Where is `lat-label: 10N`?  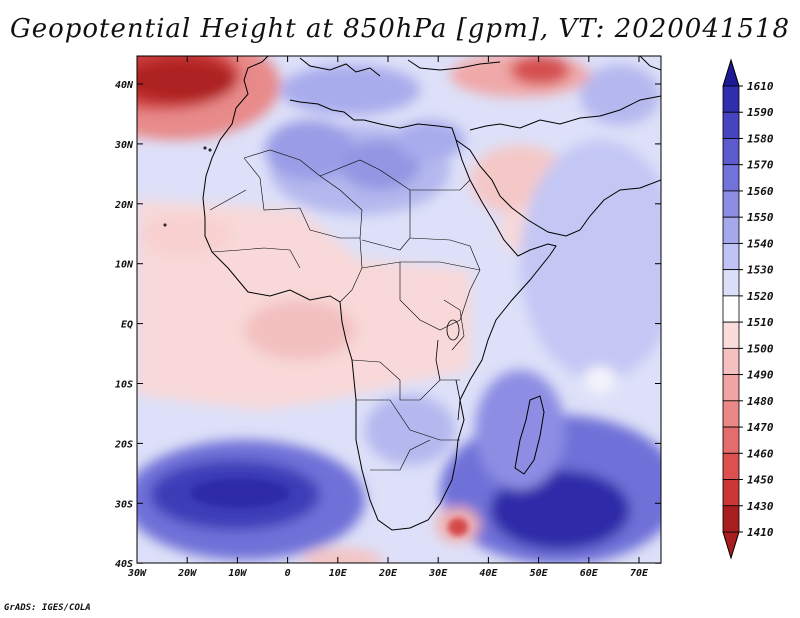 lat-label: 10N is located at coordinates (124, 265).